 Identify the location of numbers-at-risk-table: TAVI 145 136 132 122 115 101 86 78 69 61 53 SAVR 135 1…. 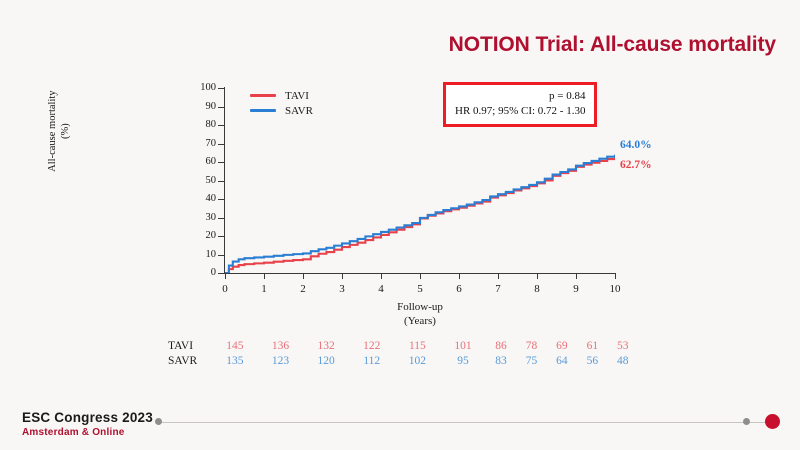
(403, 353).